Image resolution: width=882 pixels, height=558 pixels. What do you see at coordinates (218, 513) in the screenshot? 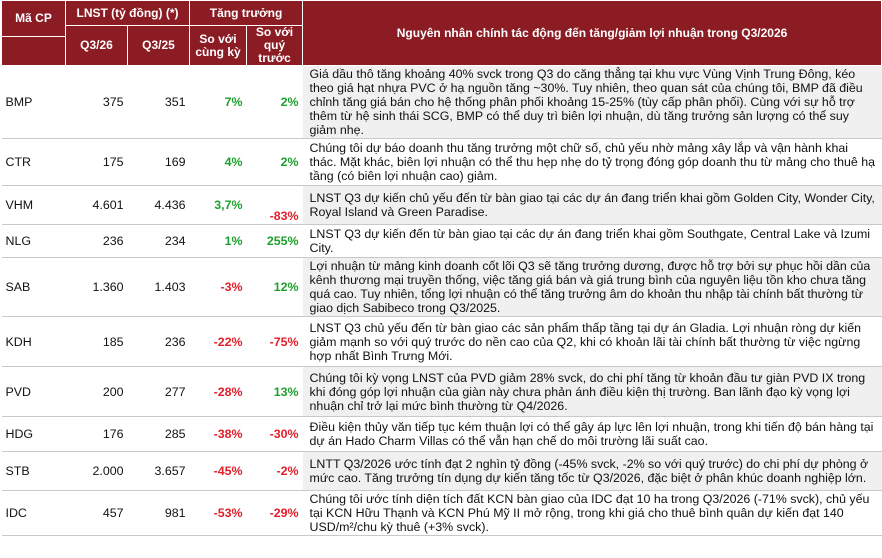
I see `row-yoy: -53%` at bounding box center [218, 513].